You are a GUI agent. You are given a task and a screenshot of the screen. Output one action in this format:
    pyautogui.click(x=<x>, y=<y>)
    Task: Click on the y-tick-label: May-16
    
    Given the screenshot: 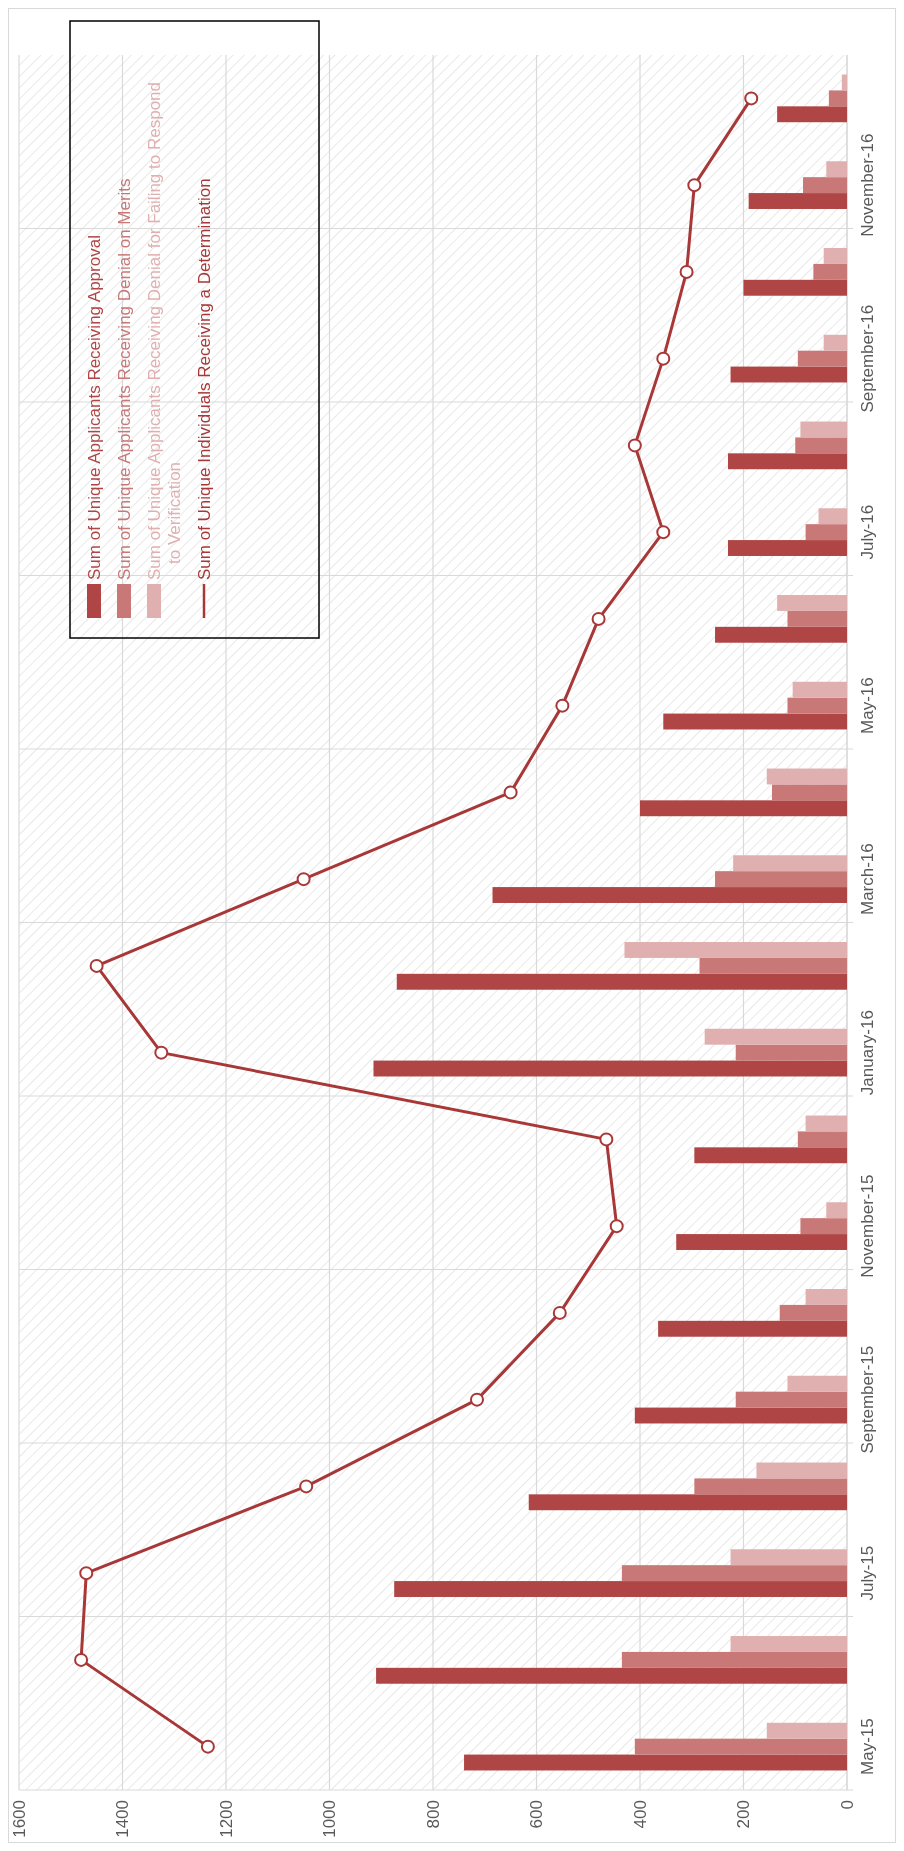 What is the action you would take?
    pyautogui.click(x=867, y=705)
    